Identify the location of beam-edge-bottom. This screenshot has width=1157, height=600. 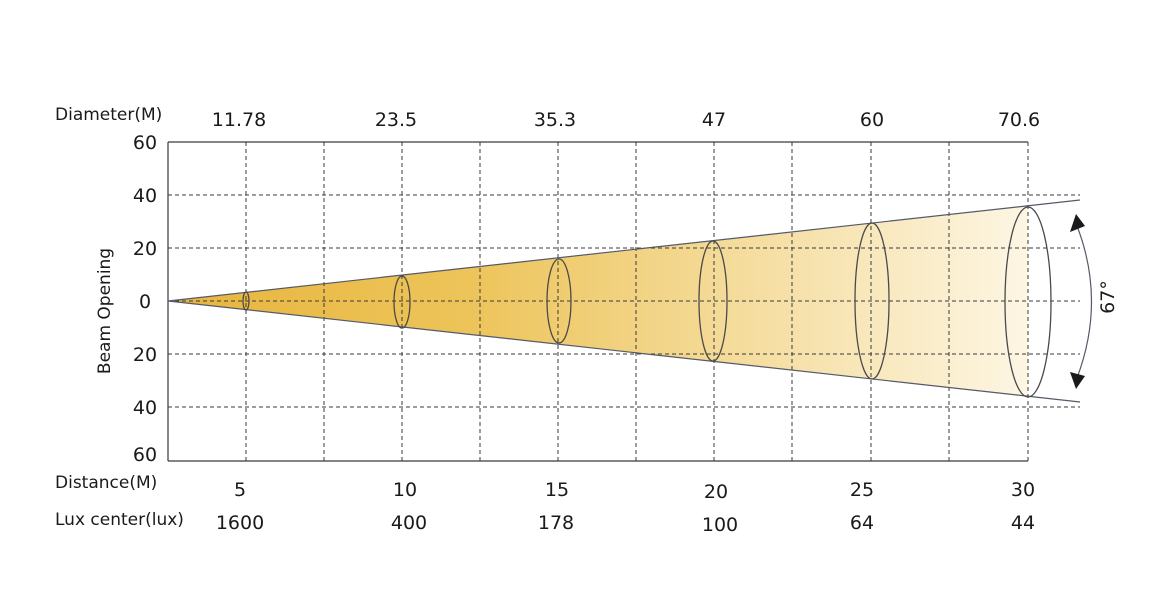
(624, 351).